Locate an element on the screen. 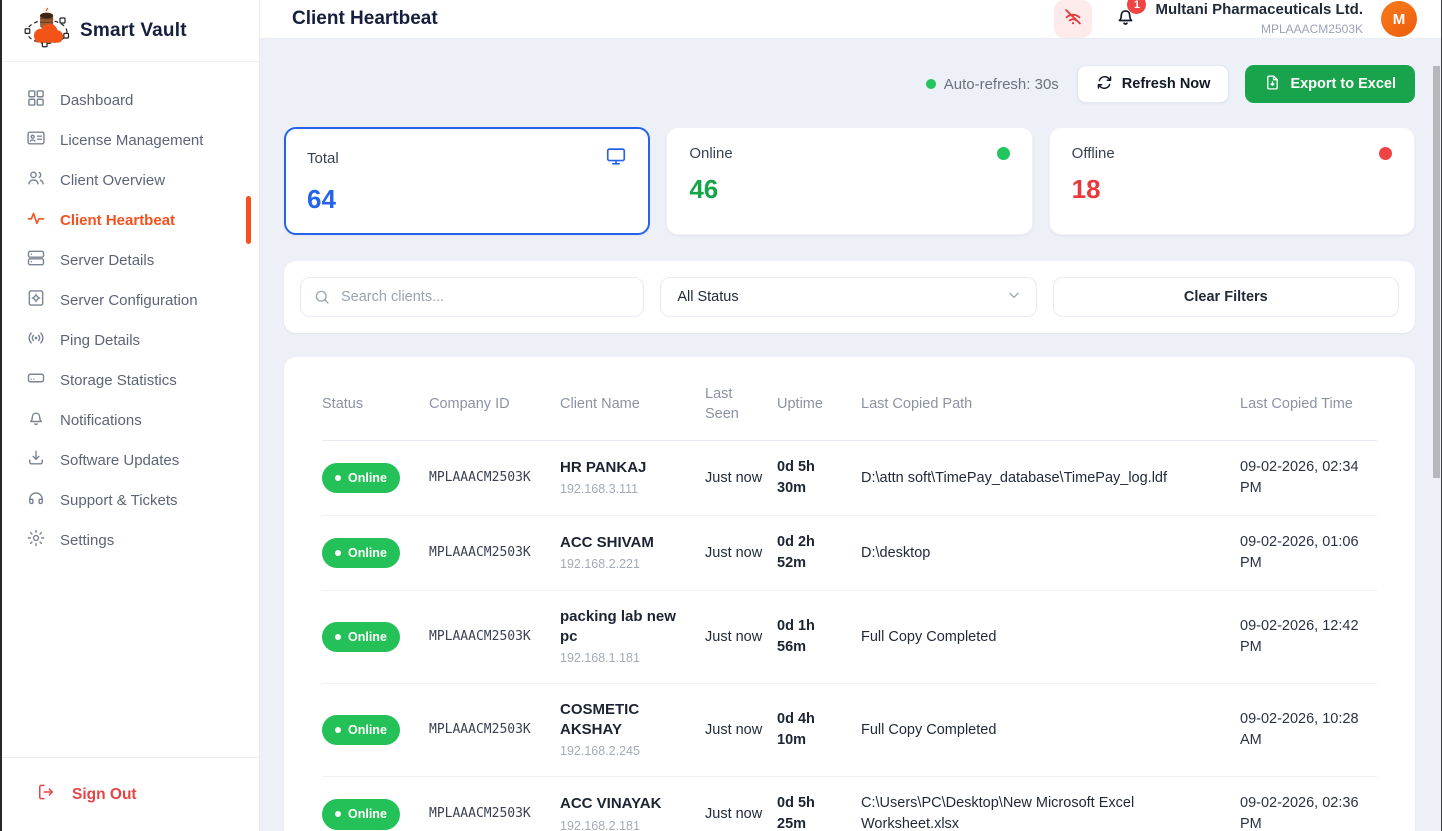 The width and height of the screenshot is (1442, 831). last-copied-time-cell: 09-02-2026, 02:34 PM is located at coordinates (1308, 478).